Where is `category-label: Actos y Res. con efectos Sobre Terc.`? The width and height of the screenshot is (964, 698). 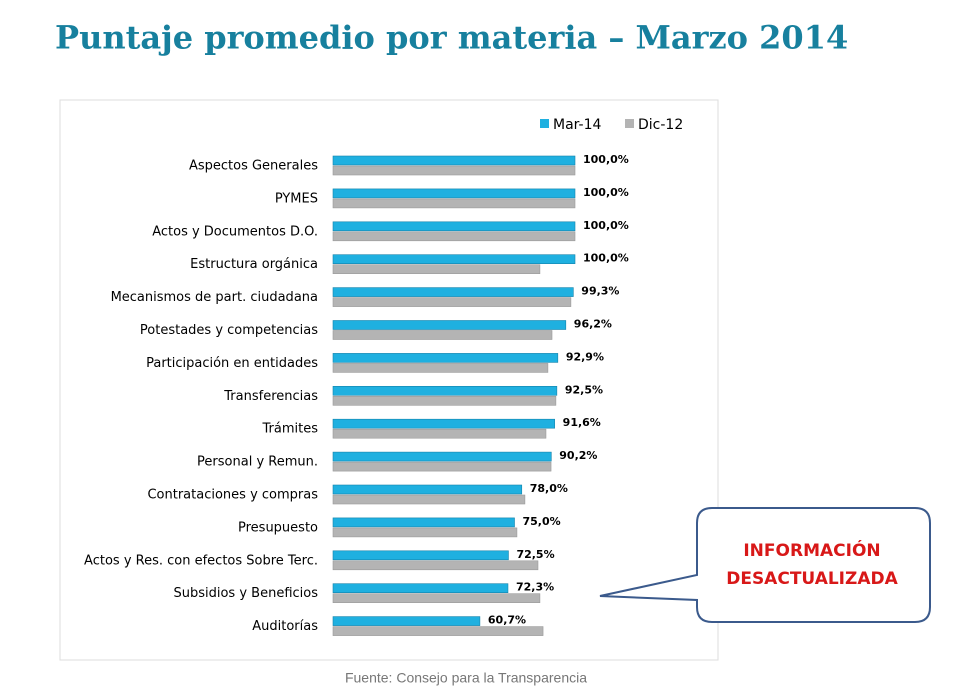
category-label: Actos y Res. con efectos Sobre Terc. is located at coordinates (201, 560).